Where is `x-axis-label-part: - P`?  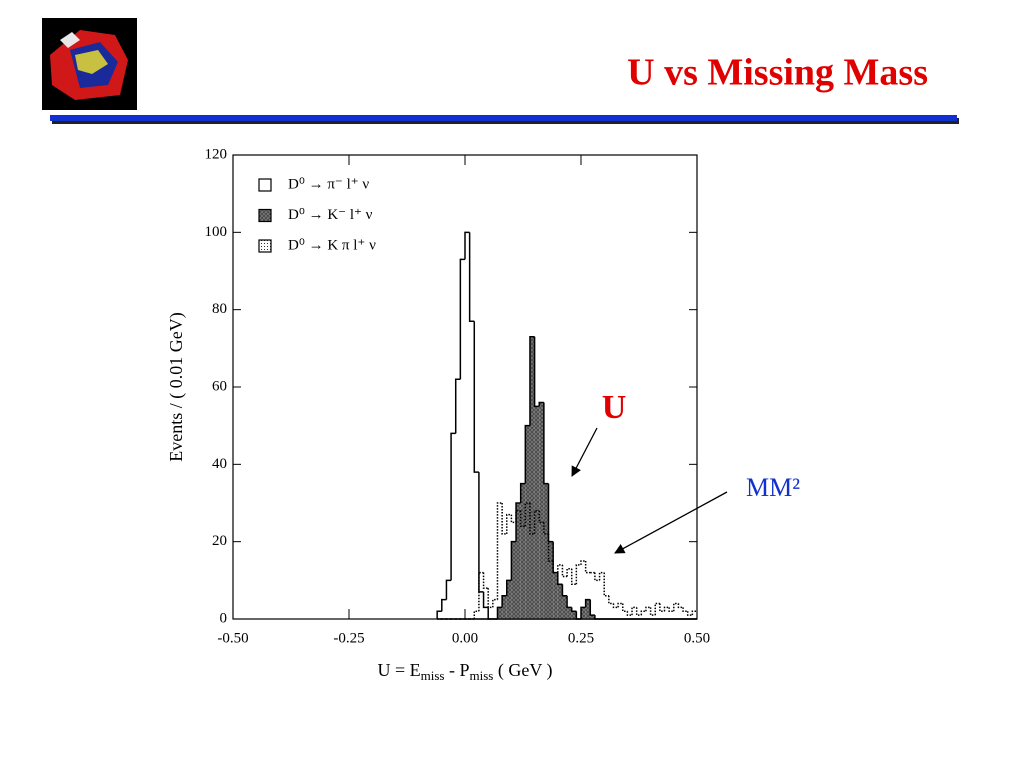 x-axis-label-part: - P is located at coordinates (456, 670).